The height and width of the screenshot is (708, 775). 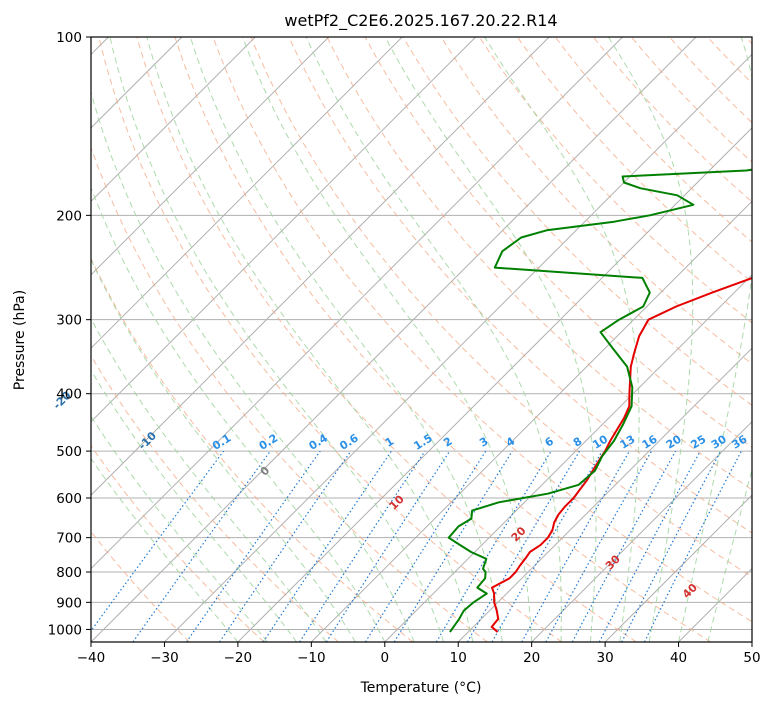 I want to click on x-tick-label: 40, so click(x=678, y=658).